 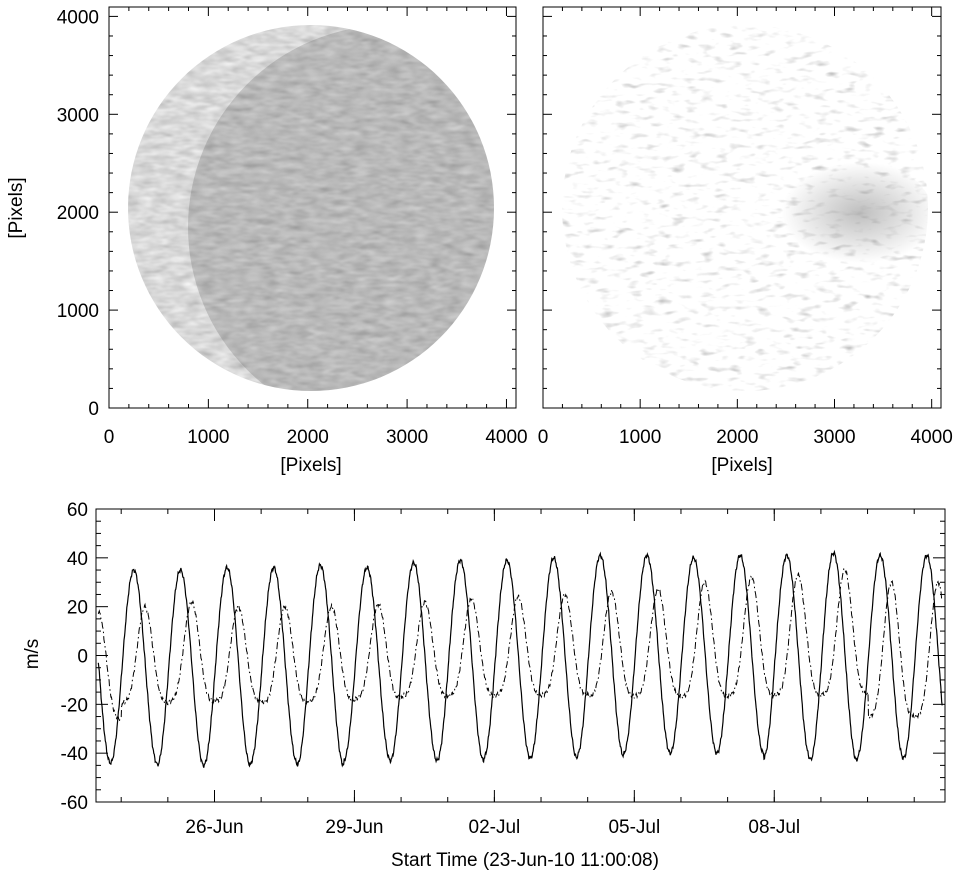 What do you see at coordinates (354, 827) in the screenshot?
I see `x-tick-label: 29-Jun` at bounding box center [354, 827].